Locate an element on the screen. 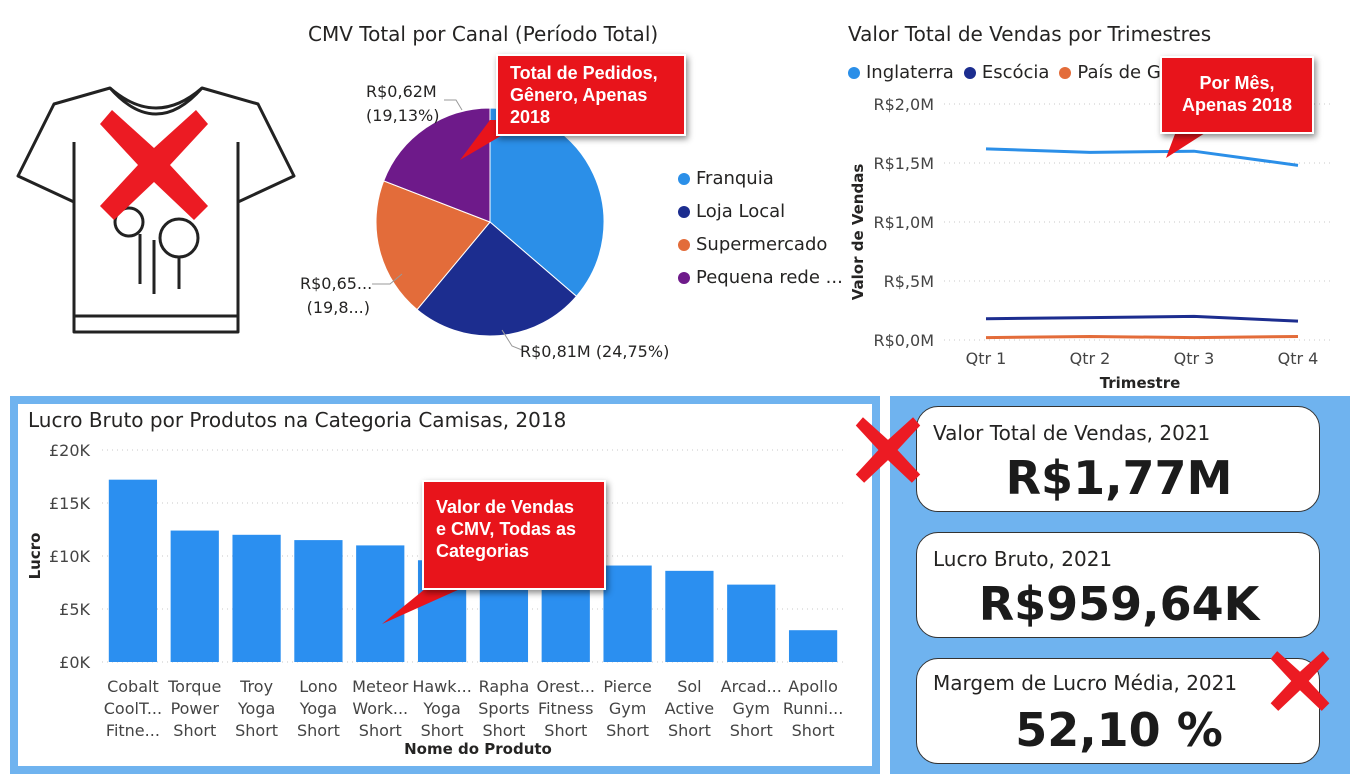 The image size is (1356, 784). pie-label-orange: R$0,65... (19,8...) is located at coordinates (336, 296).